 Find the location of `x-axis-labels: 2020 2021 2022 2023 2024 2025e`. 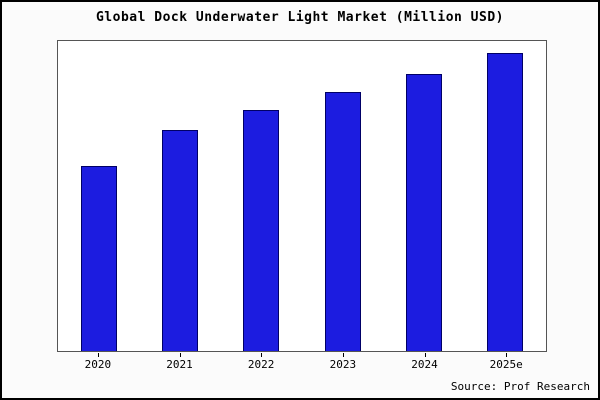

x-axis-labels: 2020 2021 2022 2023 2024 2025e is located at coordinates (302, 362).